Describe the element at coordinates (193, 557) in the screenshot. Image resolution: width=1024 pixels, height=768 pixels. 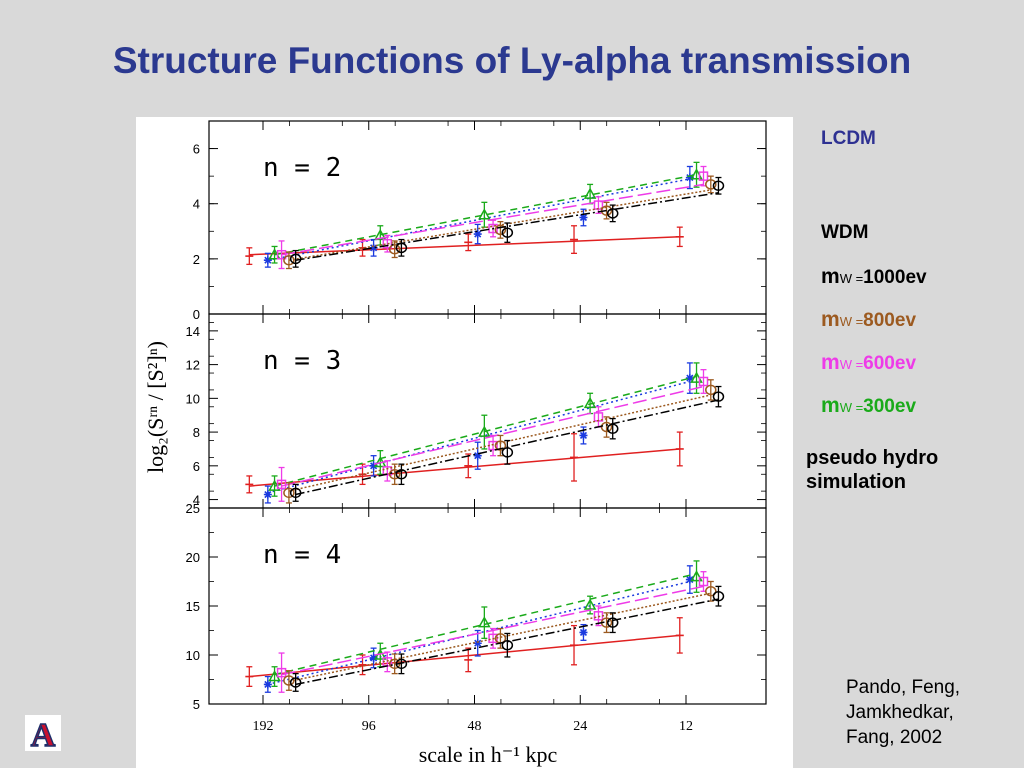
I see `y-tick-label: 20` at that location.